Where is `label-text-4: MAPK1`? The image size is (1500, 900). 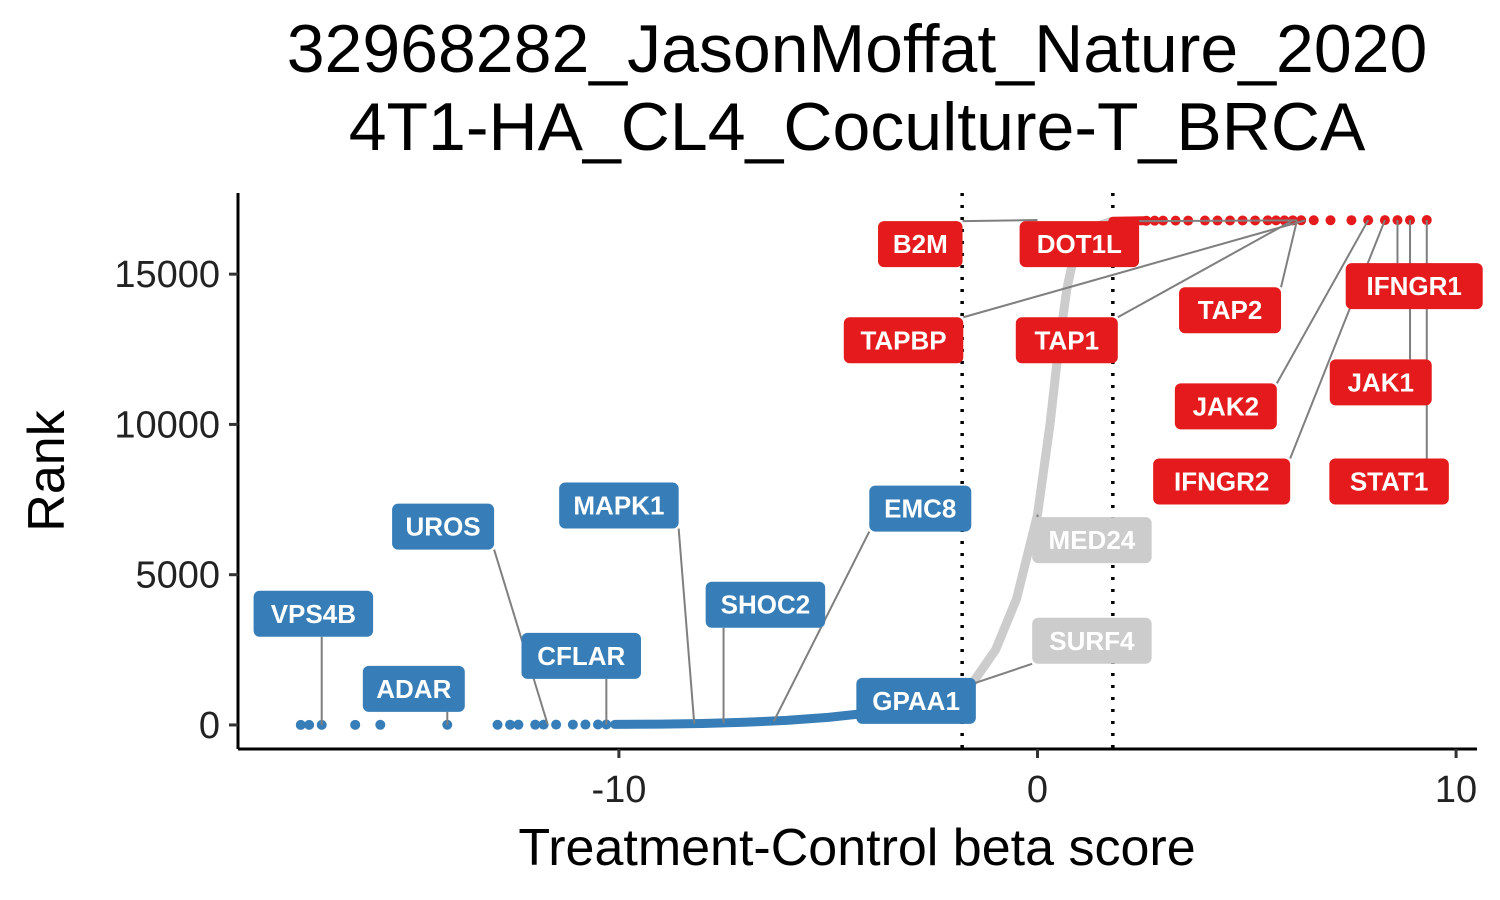
label-text-4: MAPK1 is located at coordinates (618, 506).